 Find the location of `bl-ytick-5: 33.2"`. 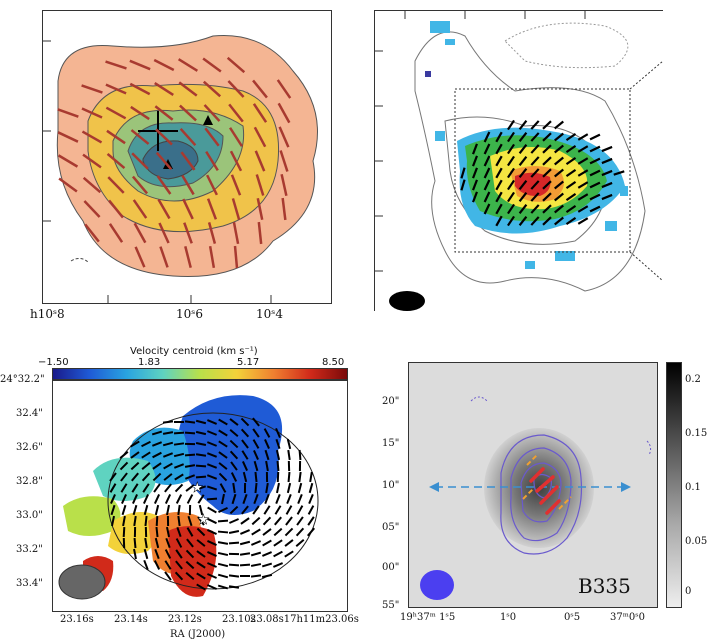

bl-ytick-5: 33.2" is located at coordinates (29, 549).